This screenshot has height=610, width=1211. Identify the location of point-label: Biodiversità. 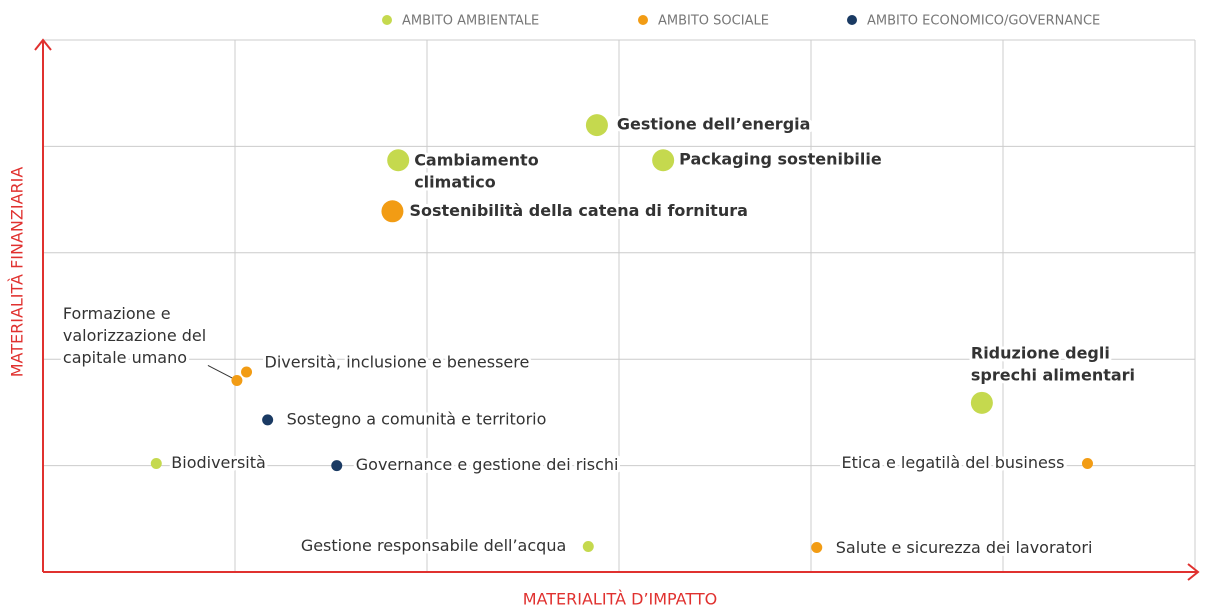
(218, 462).